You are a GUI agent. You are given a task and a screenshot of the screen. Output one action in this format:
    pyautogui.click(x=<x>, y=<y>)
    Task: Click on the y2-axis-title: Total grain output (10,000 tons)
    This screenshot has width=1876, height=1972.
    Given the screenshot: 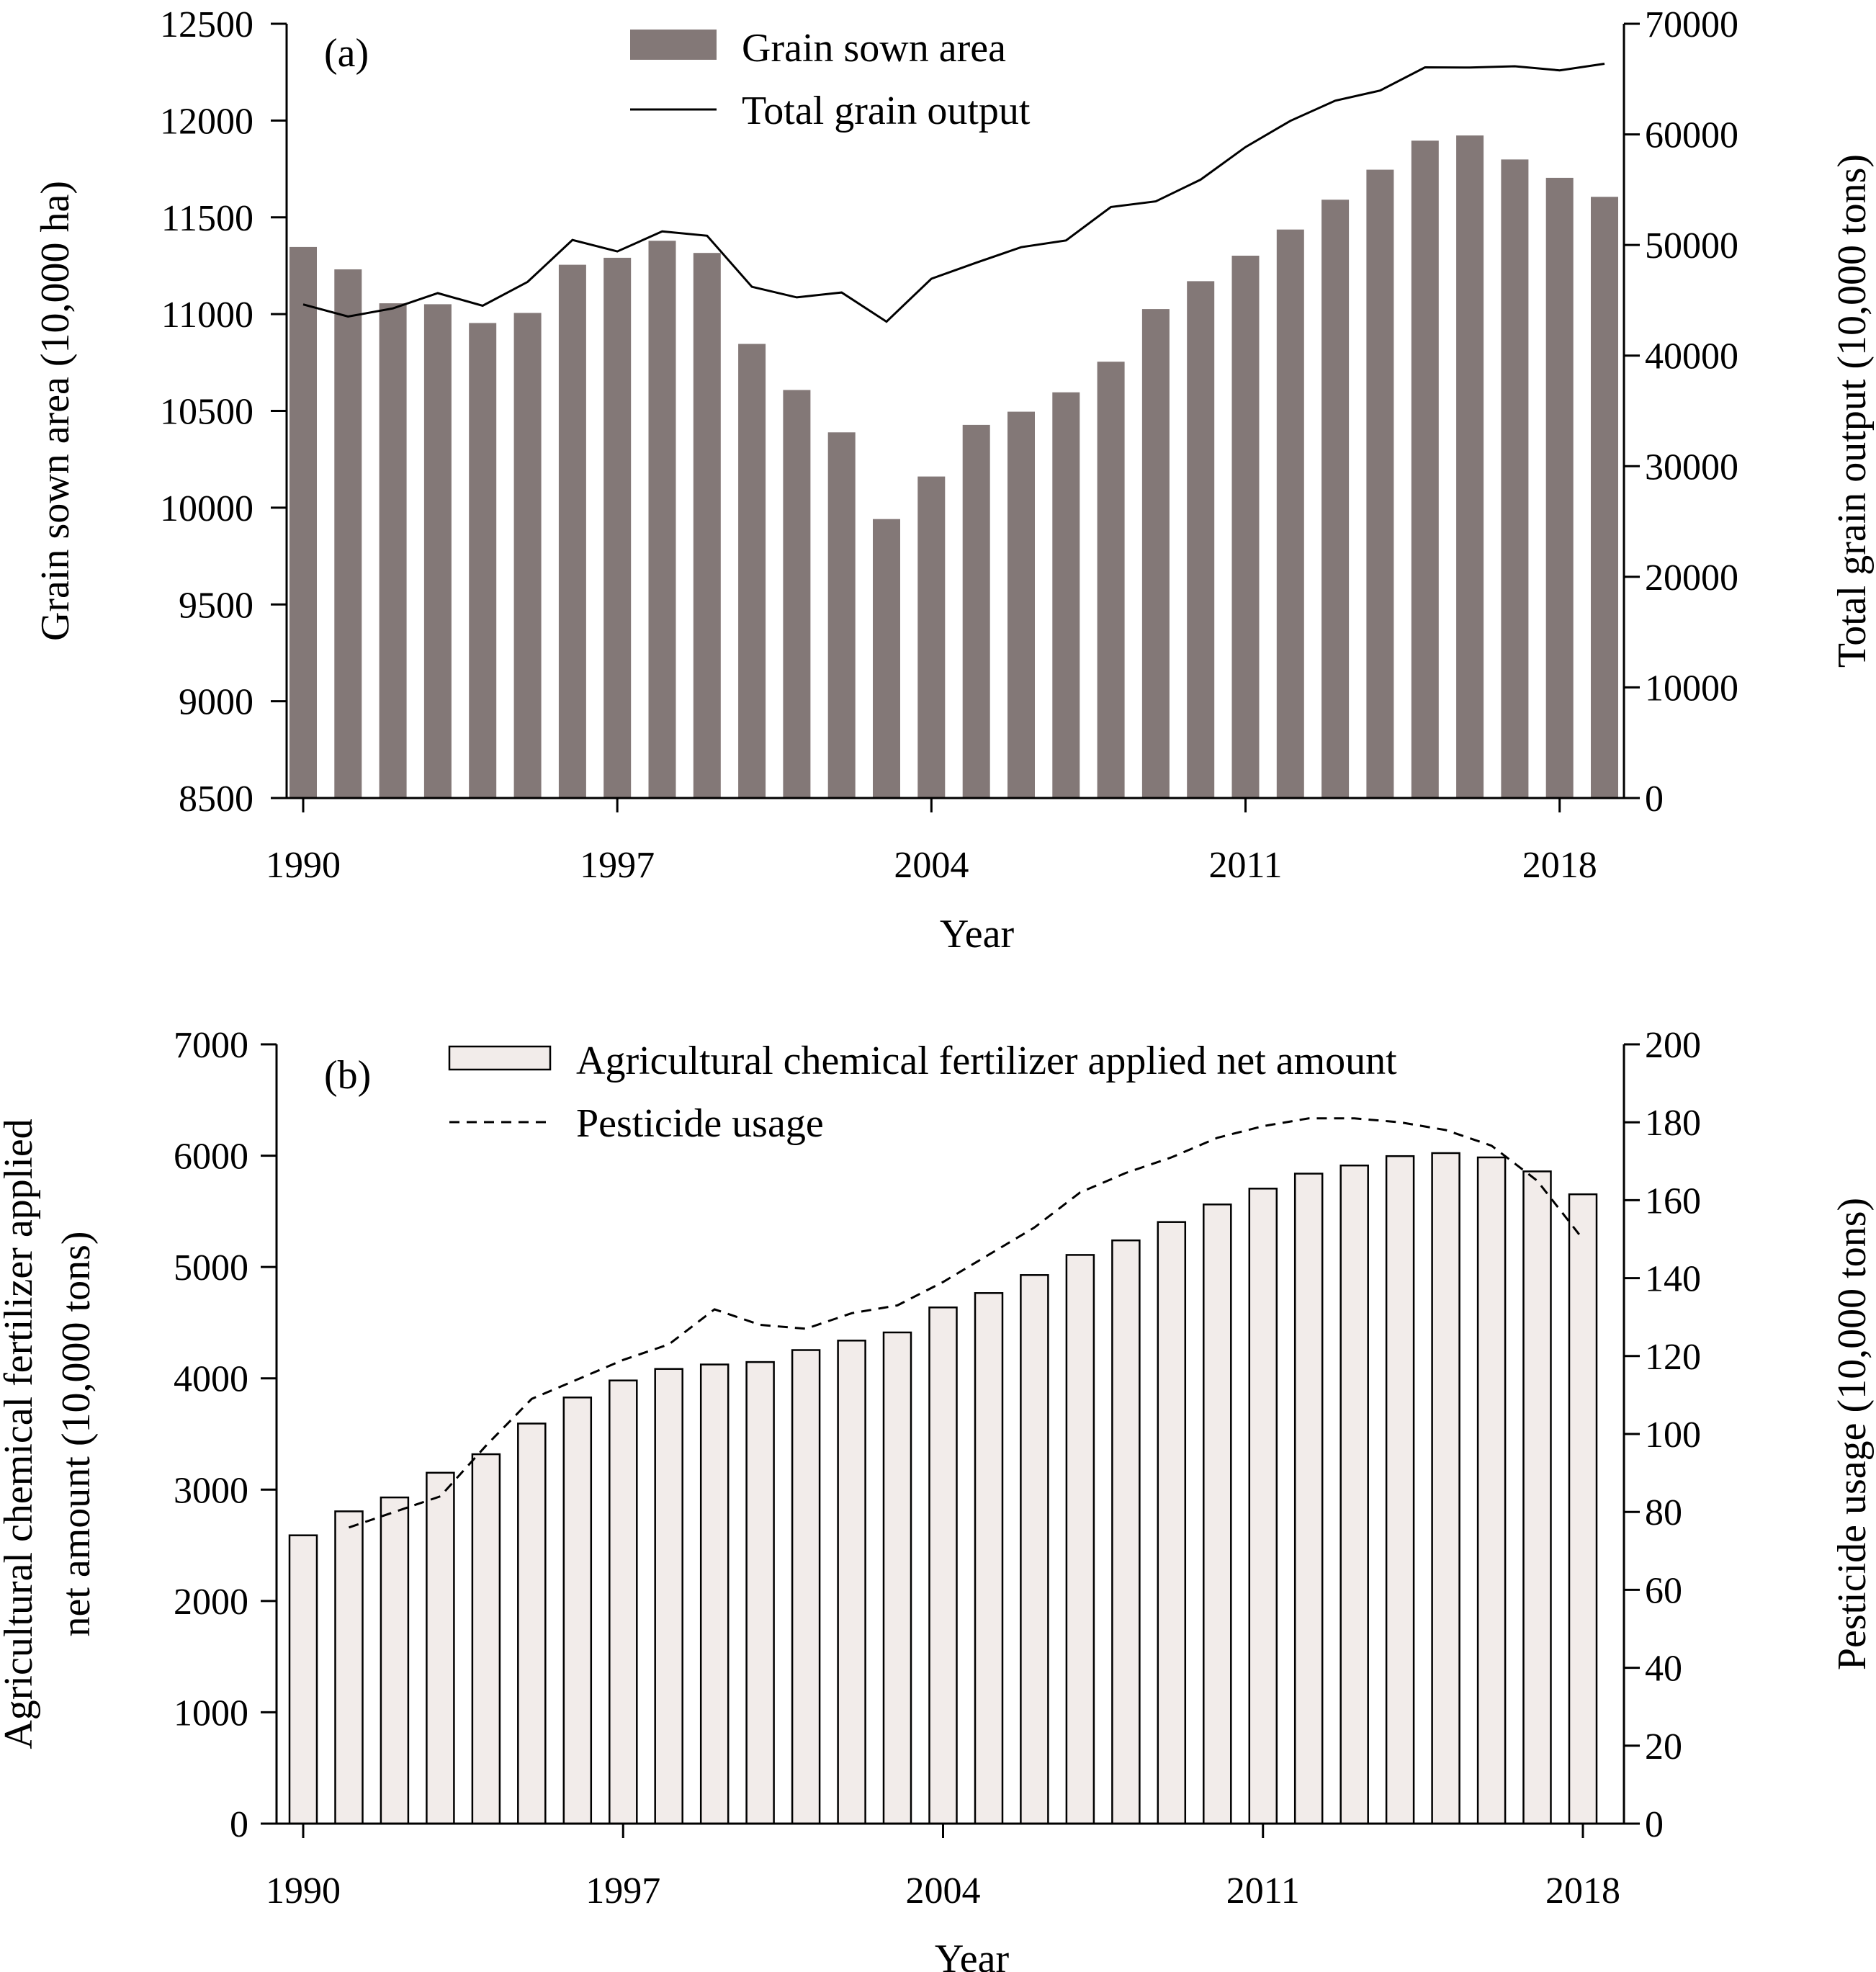 What is the action you would take?
    pyautogui.click(x=1852, y=411)
    